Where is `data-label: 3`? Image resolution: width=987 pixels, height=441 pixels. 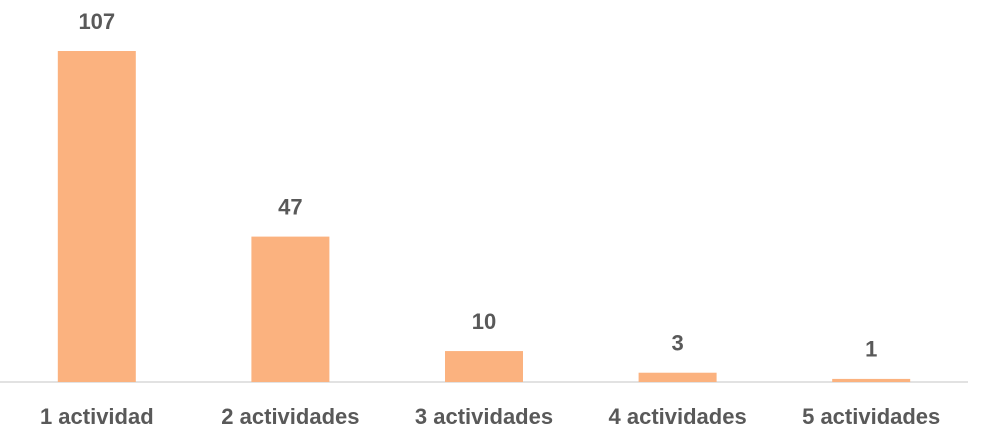 data-label: 3 is located at coordinates (677, 343).